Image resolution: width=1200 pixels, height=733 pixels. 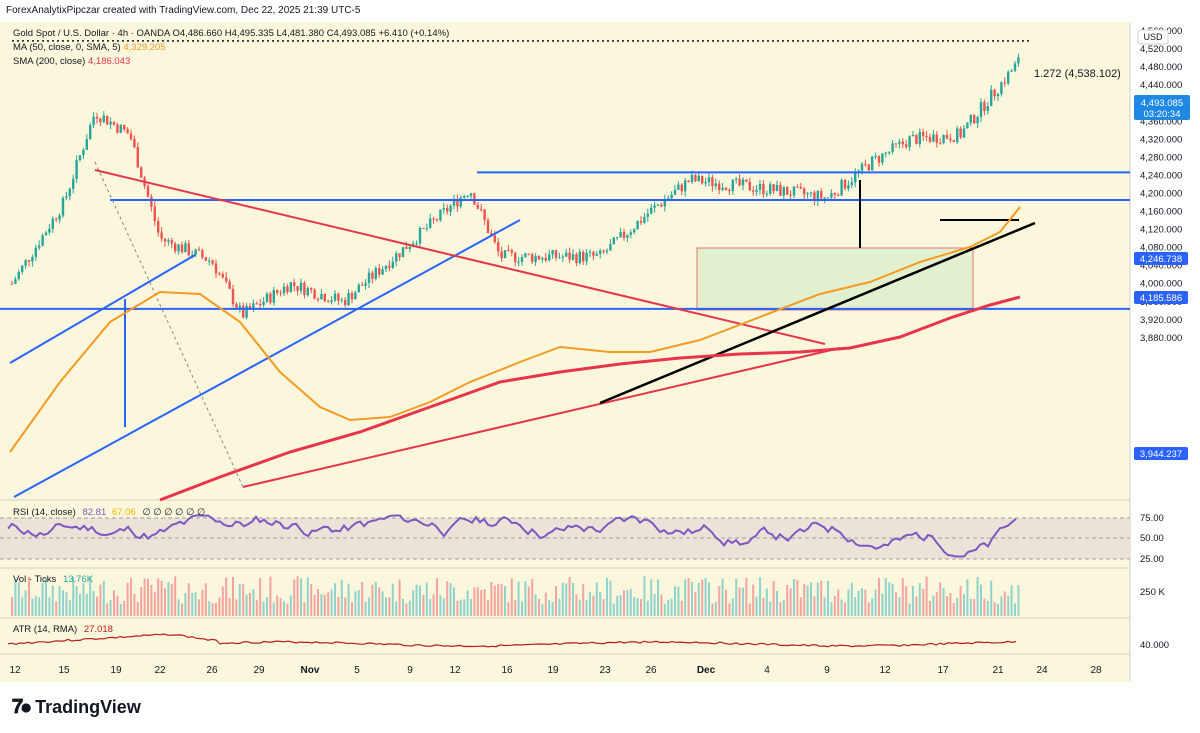 What do you see at coordinates (71, 61) in the screenshot?
I see `sma200-legend: SMA (200, close) 4,186.043` at bounding box center [71, 61].